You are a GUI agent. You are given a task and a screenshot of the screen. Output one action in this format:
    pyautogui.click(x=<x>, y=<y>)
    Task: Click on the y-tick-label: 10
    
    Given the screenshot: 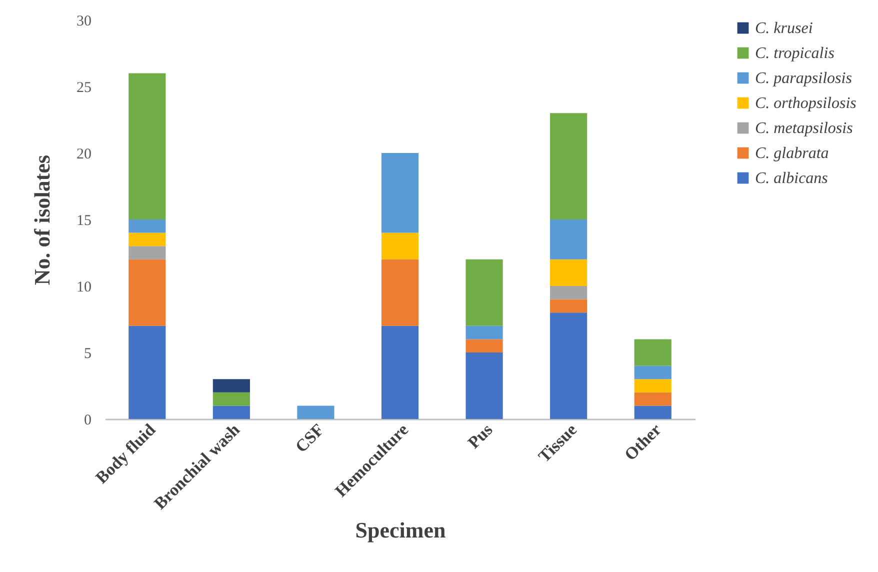 What is the action you would take?
    pyautogui.click(x=84, y=288)
    